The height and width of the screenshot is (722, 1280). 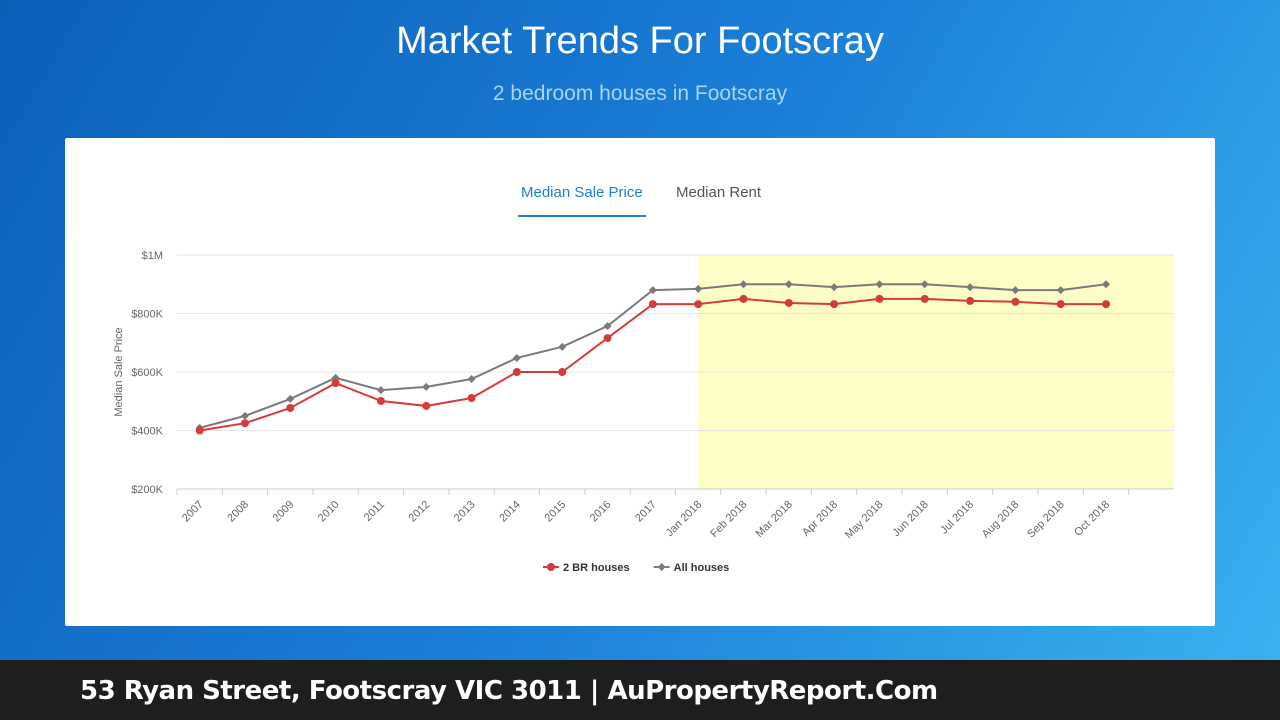 What do you see at coordinates (774, 519) in the screenshot?
I see `x-tick-label: Mar 2018` at bounding box center [774, 519].